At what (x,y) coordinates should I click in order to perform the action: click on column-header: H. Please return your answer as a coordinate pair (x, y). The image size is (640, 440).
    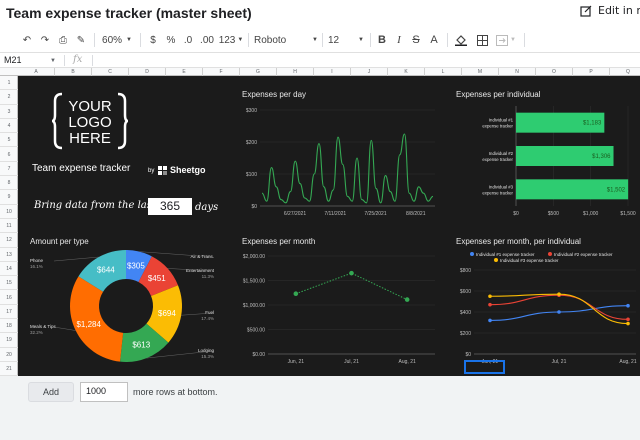
    Looking at the image, I should click on (295, 72).